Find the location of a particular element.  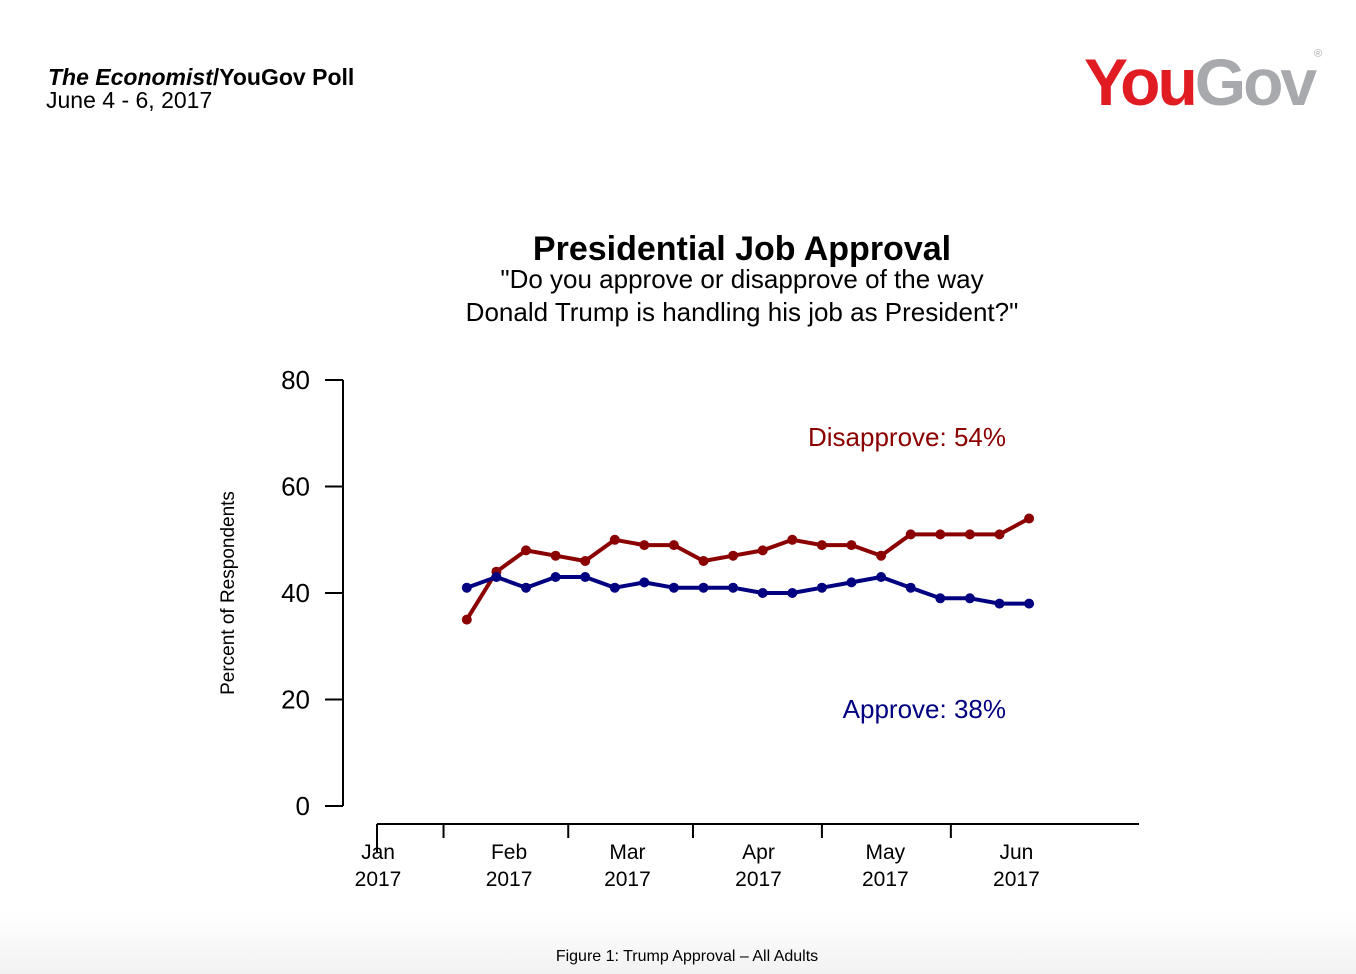

yougov-logo: YouGov ® is located at coordinates (1203, 82).